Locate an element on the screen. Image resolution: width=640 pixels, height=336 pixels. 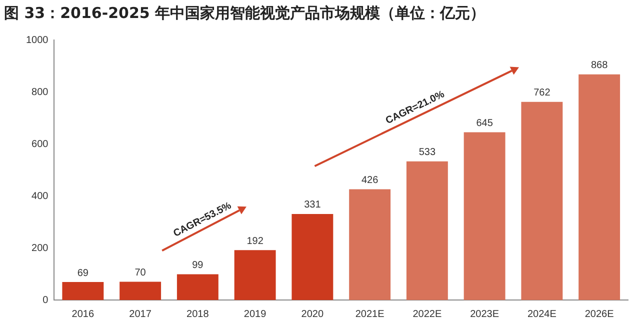
chart-title: 图 33：2016-2025 年中国家用智能视觉产品市场规模（单位：亿元） is located at coordinates (245, 13).